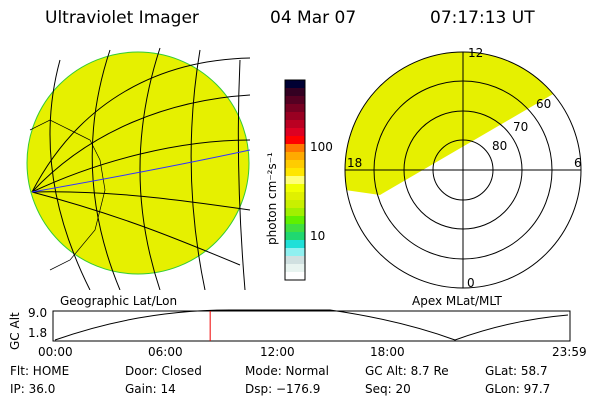  What do you see at coordinates (119, 301) in the screenshot?
I see `left-caption: Geographic Lat/Lon` at bounding box center [119, 301].